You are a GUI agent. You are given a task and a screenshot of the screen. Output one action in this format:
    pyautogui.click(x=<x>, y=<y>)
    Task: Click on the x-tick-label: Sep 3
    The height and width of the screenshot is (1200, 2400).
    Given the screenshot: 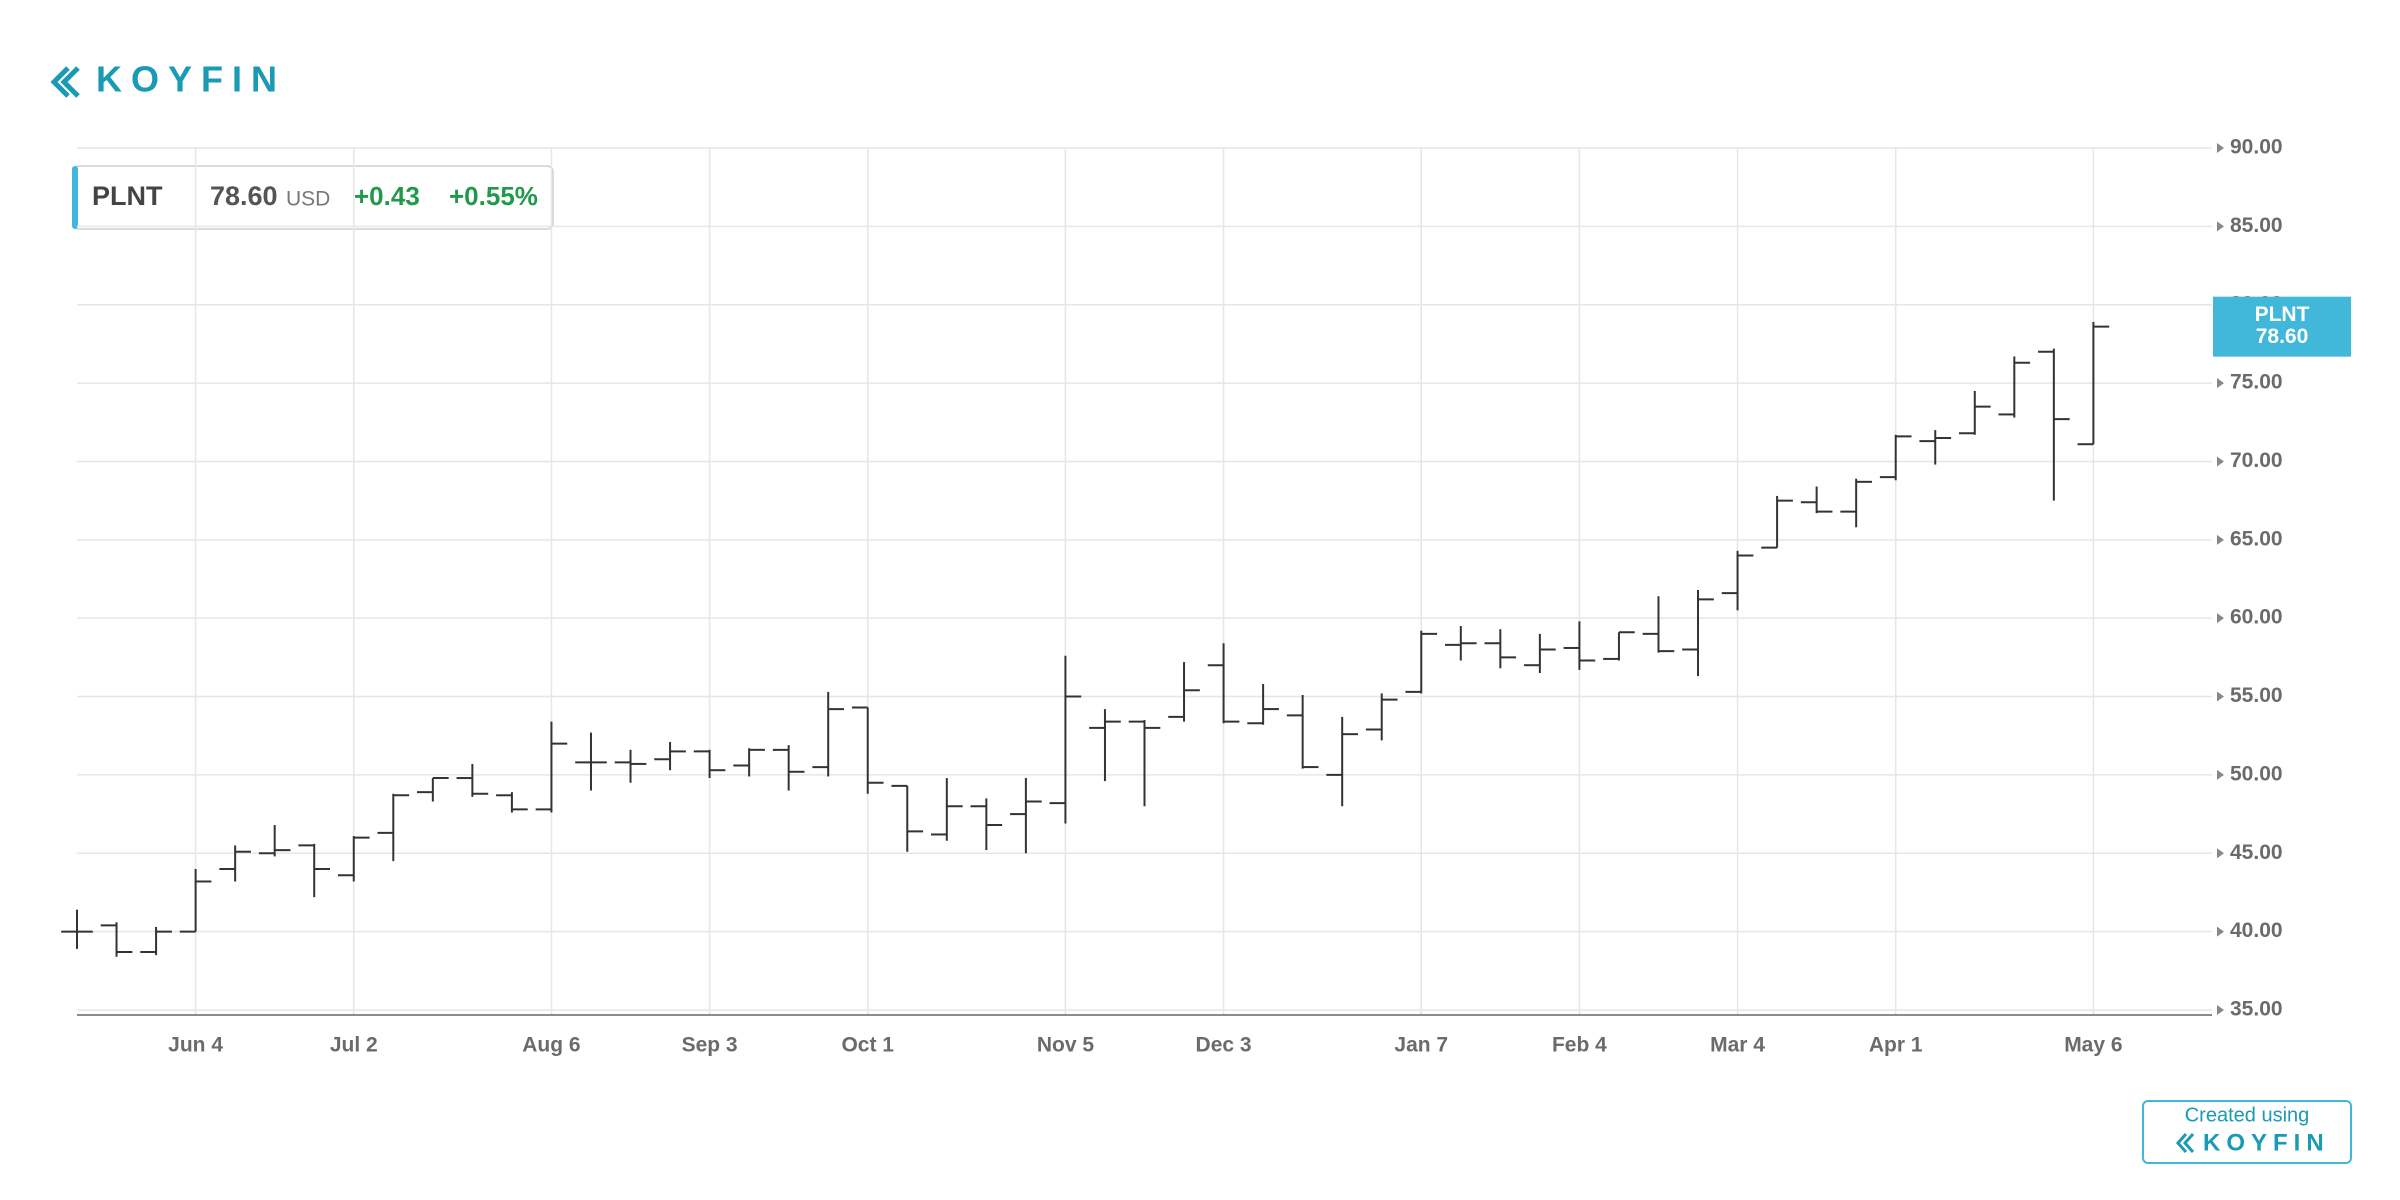 What is the action you would take?
    pyautogui.click(x=710, y=1045)
    